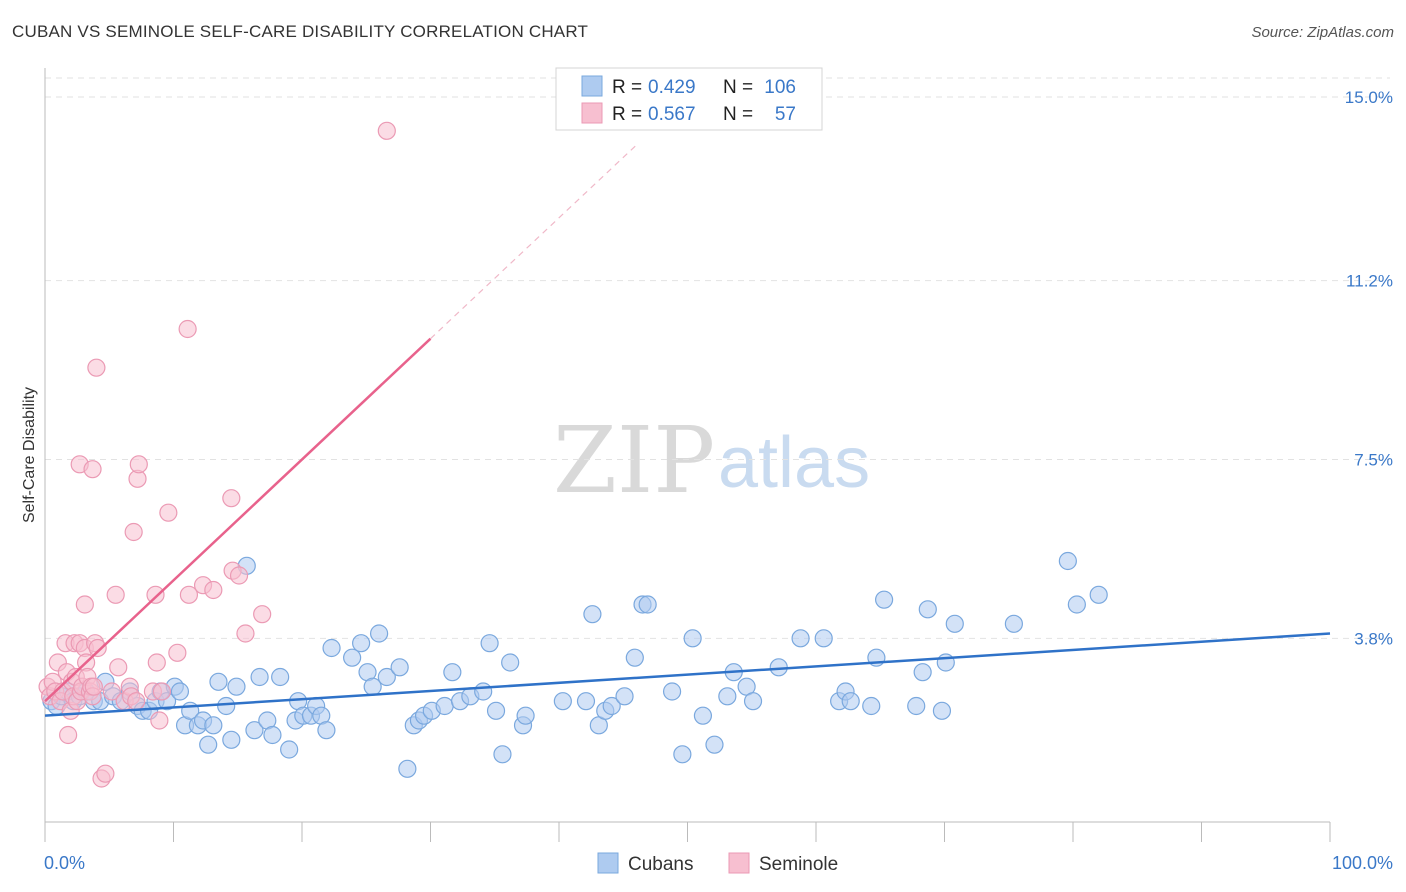  Describe the element at coordinates (738, 114) in the screenshot. I see `legend-n-label-seminole: N =` at that location.